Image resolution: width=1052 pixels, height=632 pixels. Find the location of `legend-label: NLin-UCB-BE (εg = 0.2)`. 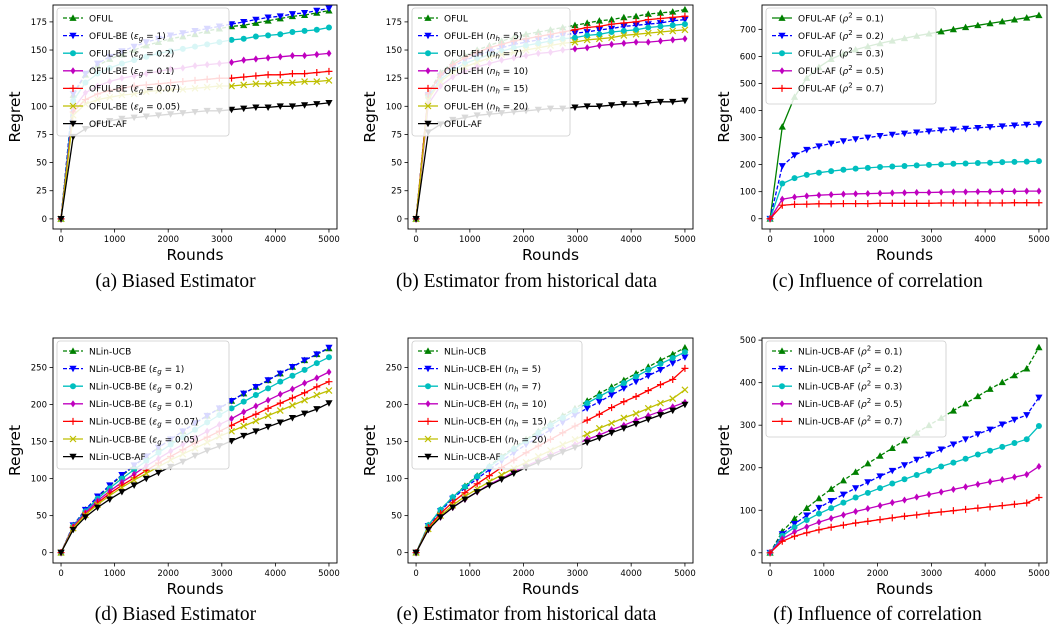

legend-label: NLin-UCB-BE (εg = 0.2) is located at coordinates (141, 388).